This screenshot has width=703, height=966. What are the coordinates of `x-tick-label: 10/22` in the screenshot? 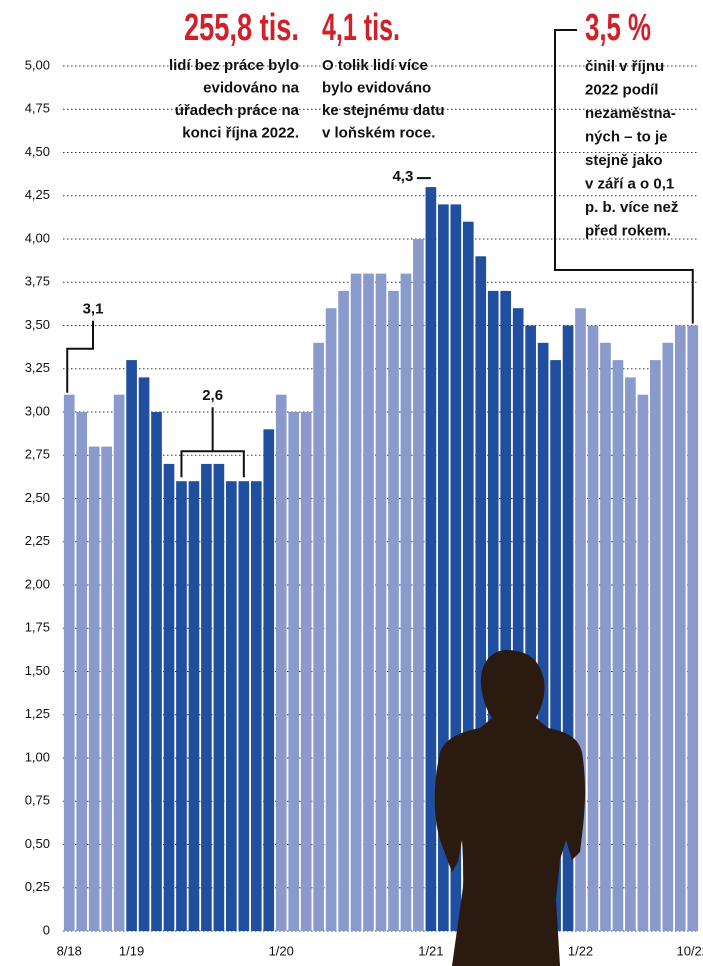 It's located at (689, 950).